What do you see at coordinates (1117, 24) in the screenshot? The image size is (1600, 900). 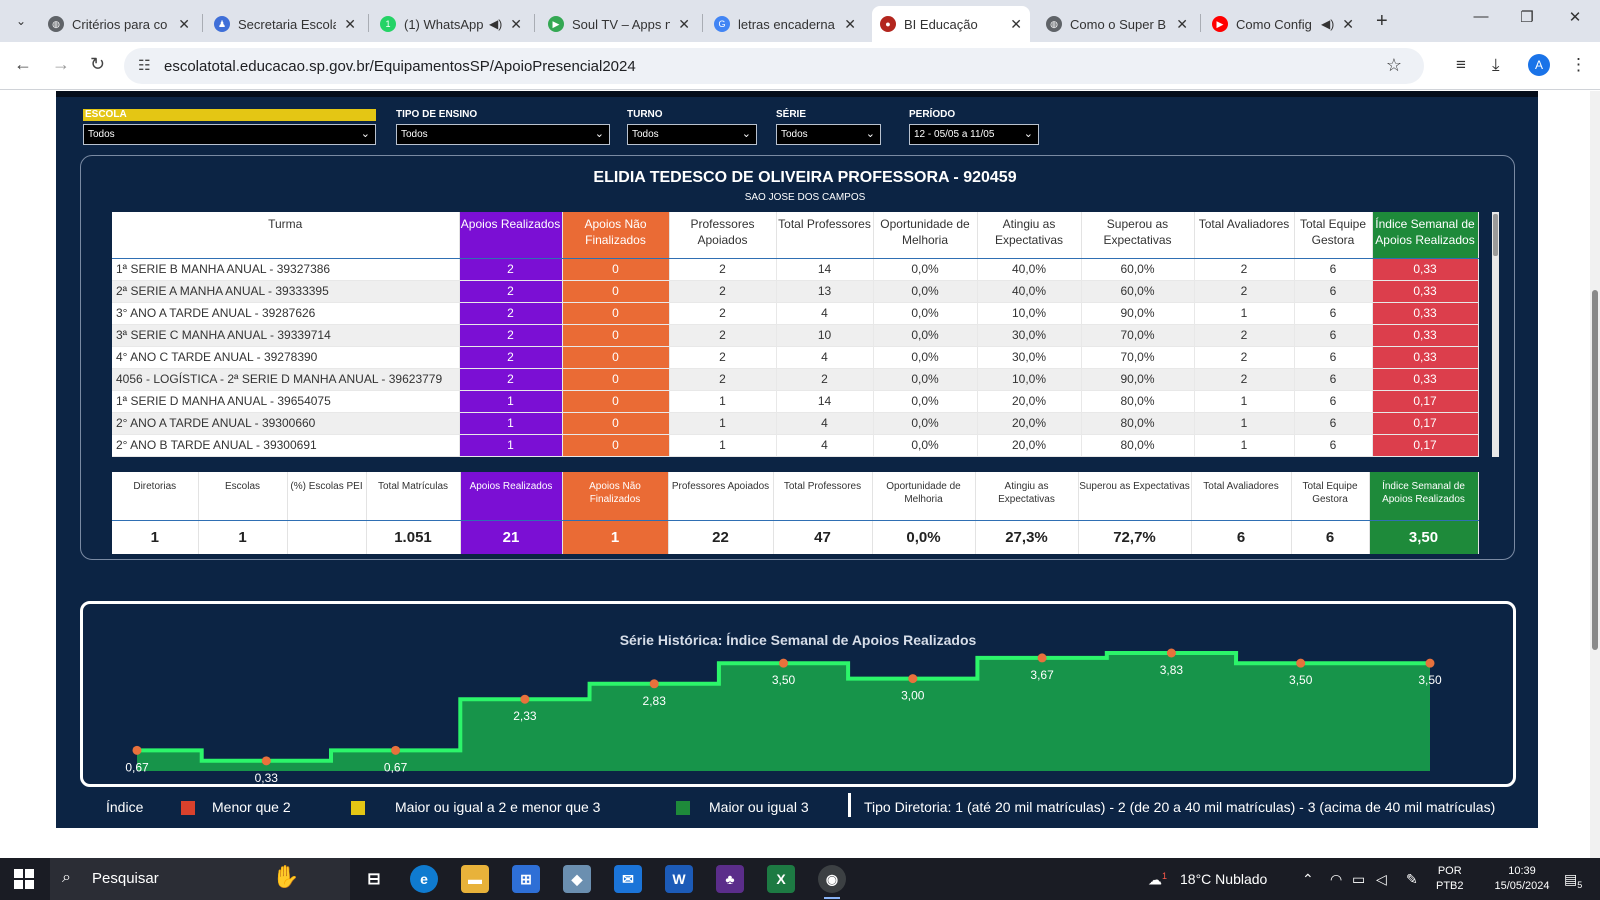 I see `browser-tab: ◍ Como o Super B ✕` at bounding box center [1117, 24].